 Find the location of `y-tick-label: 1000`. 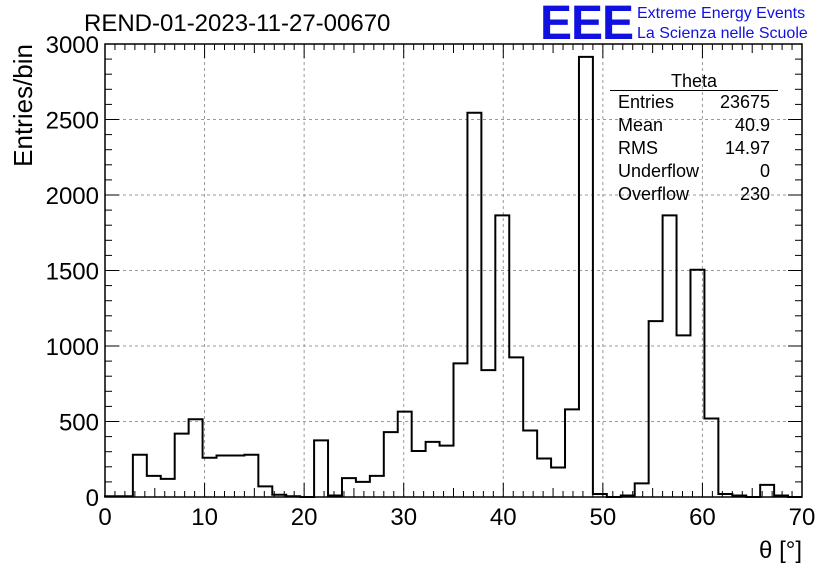

y-tick-label: 1000 is located at coordinates (72, 347).